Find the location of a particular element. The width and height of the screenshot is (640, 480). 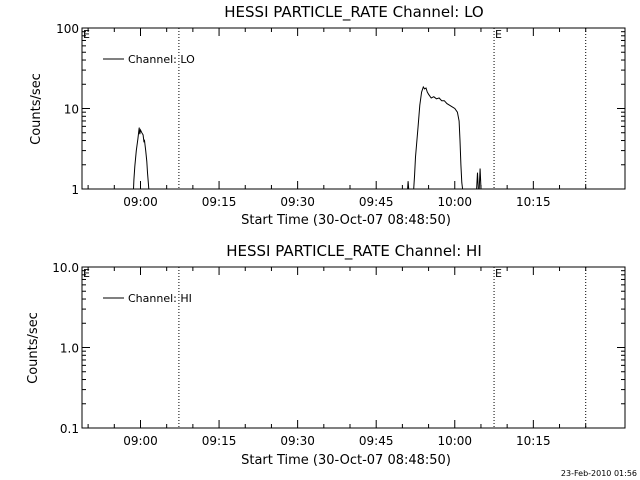

legend-label: Channel: LO is located at coordinates (161, 59).